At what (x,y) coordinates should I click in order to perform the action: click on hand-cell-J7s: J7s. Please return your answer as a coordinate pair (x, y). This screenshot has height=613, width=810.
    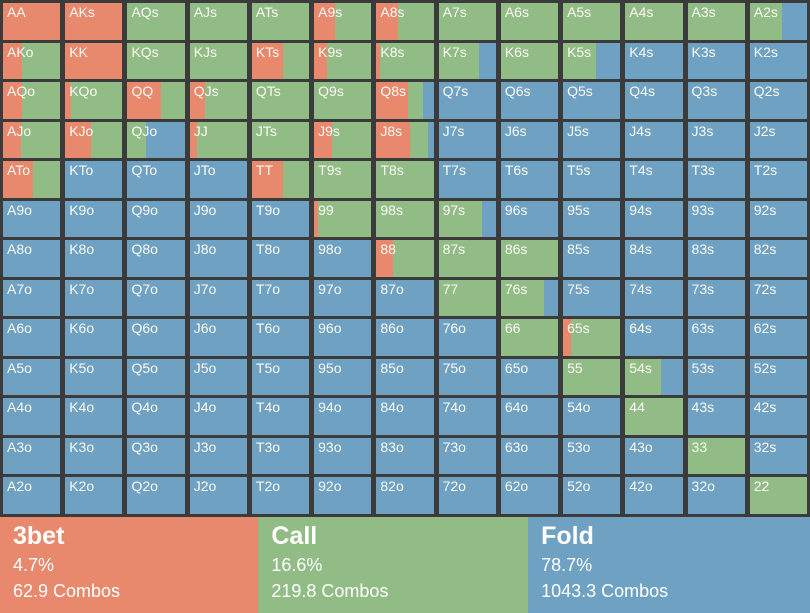
    Looking at the image, I should click on (467, 140).